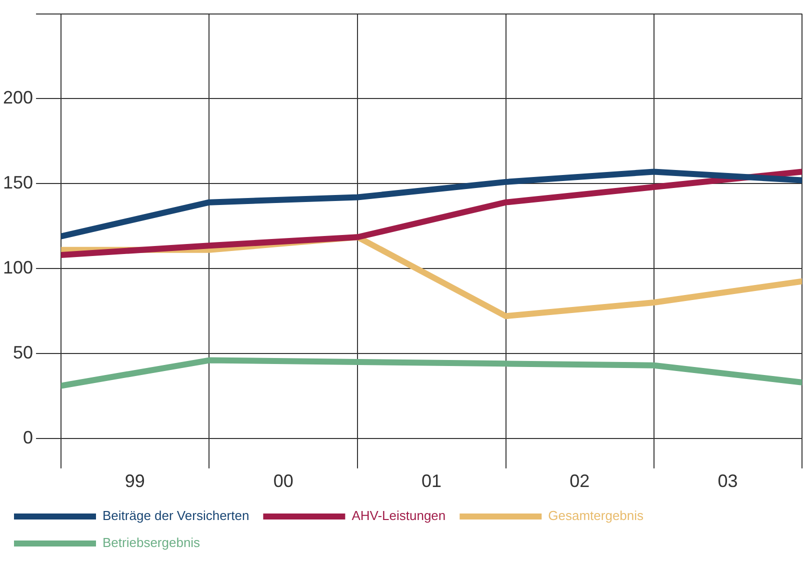 Image resolution: width=805 pixels, height=562 pixels. I want to click on y-tick-label: 150, so click(18, 182).